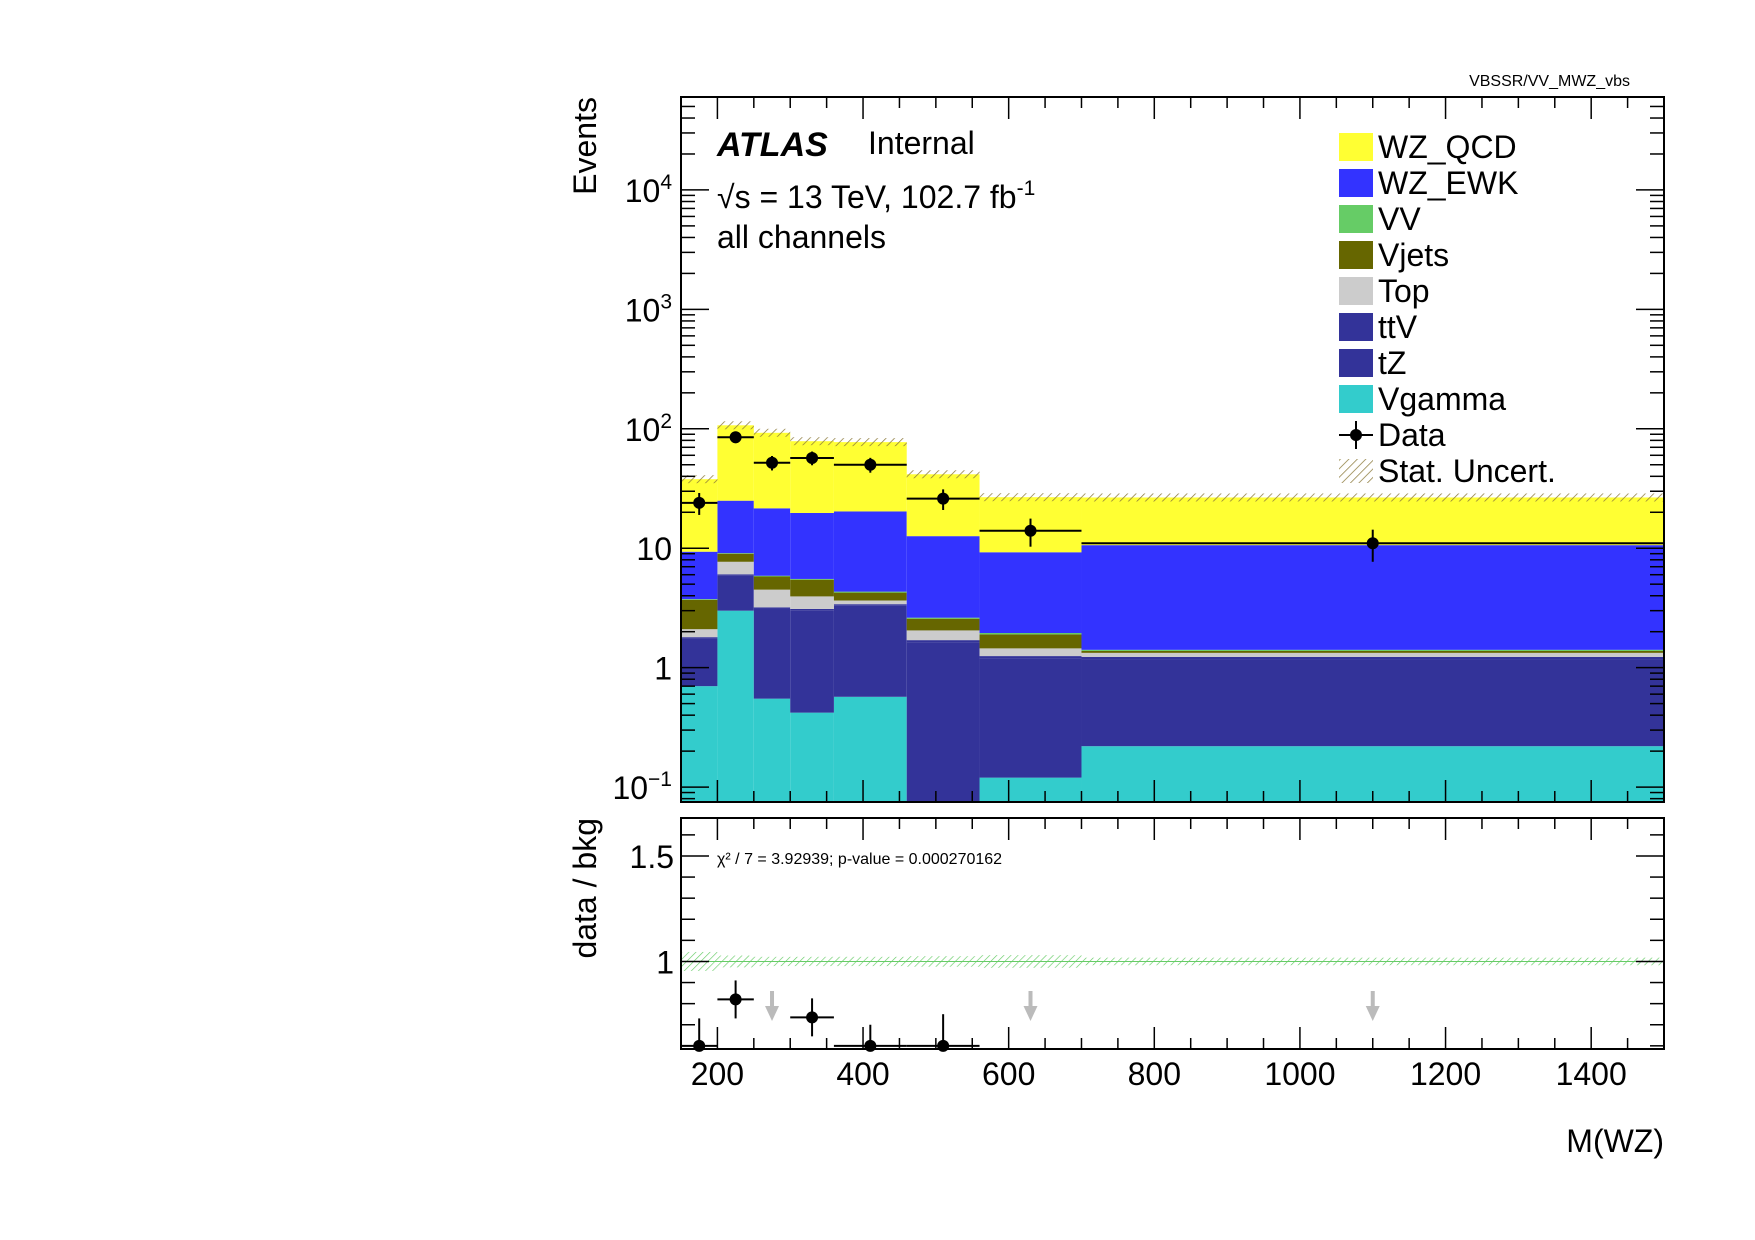 This screenshot has height=1240, width=1755. I want to click on x-tick-labels: 200 400 600 800 1000 1200 1400, so click(1159, 1074).